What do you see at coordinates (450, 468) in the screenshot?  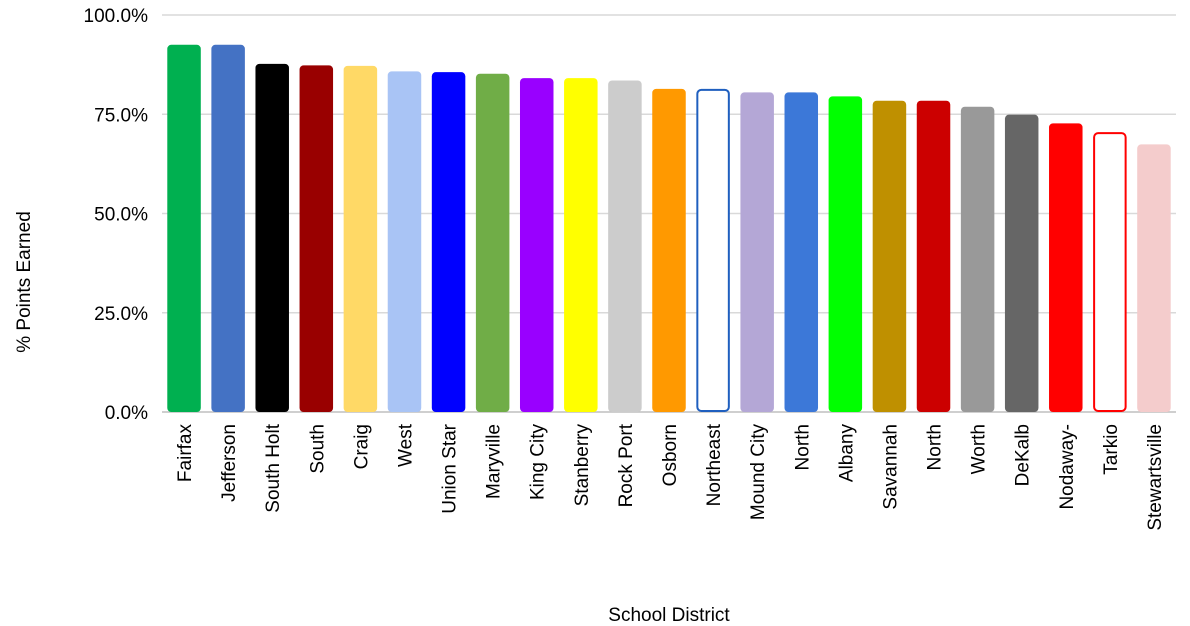 I see `x-tick-label: Union Star` at bounding box center [450, 468].